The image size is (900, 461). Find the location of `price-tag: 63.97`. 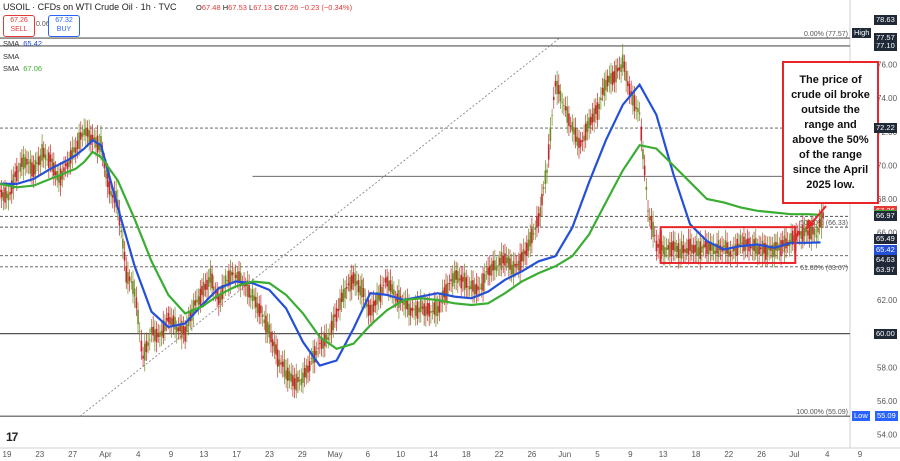

price-tag: 63.97 is located at coordinates (885, 269).